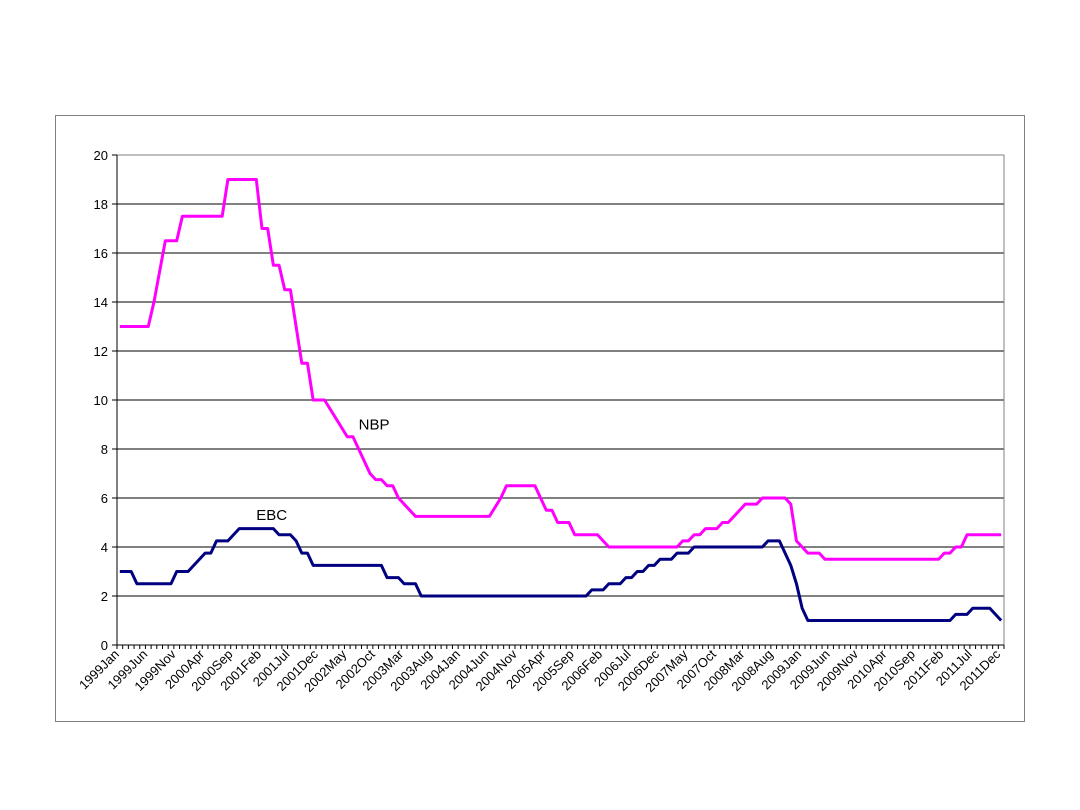  Describe the element at coordinates (104, 645) in the screenshot. I see `y-tick-label: 0` at that location.